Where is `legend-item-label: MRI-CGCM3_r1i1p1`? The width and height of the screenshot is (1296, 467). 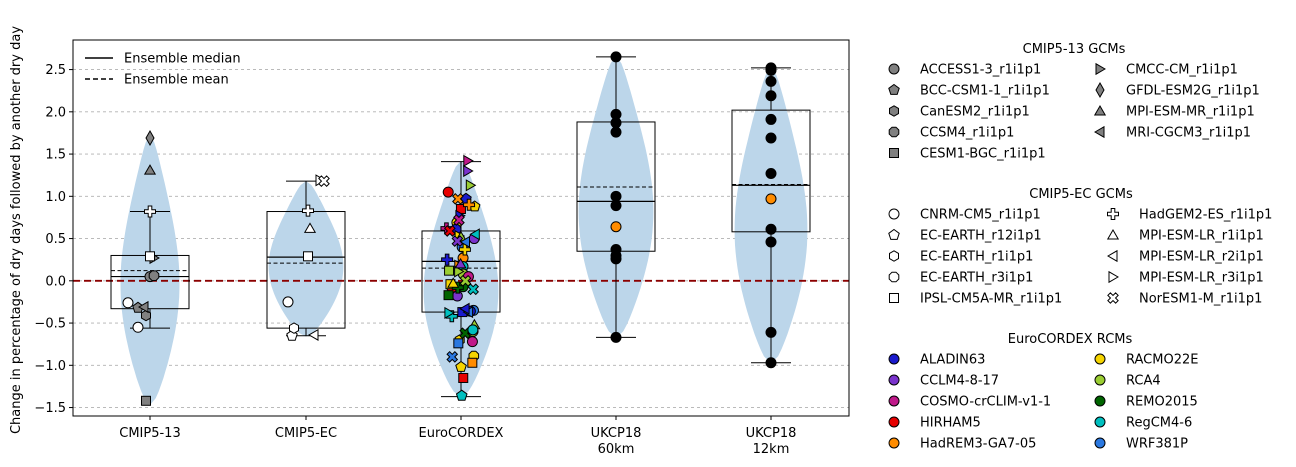
legend-item-label: MRI-CGCM3_r1i1p1 is located at coordinates (1188, 133).